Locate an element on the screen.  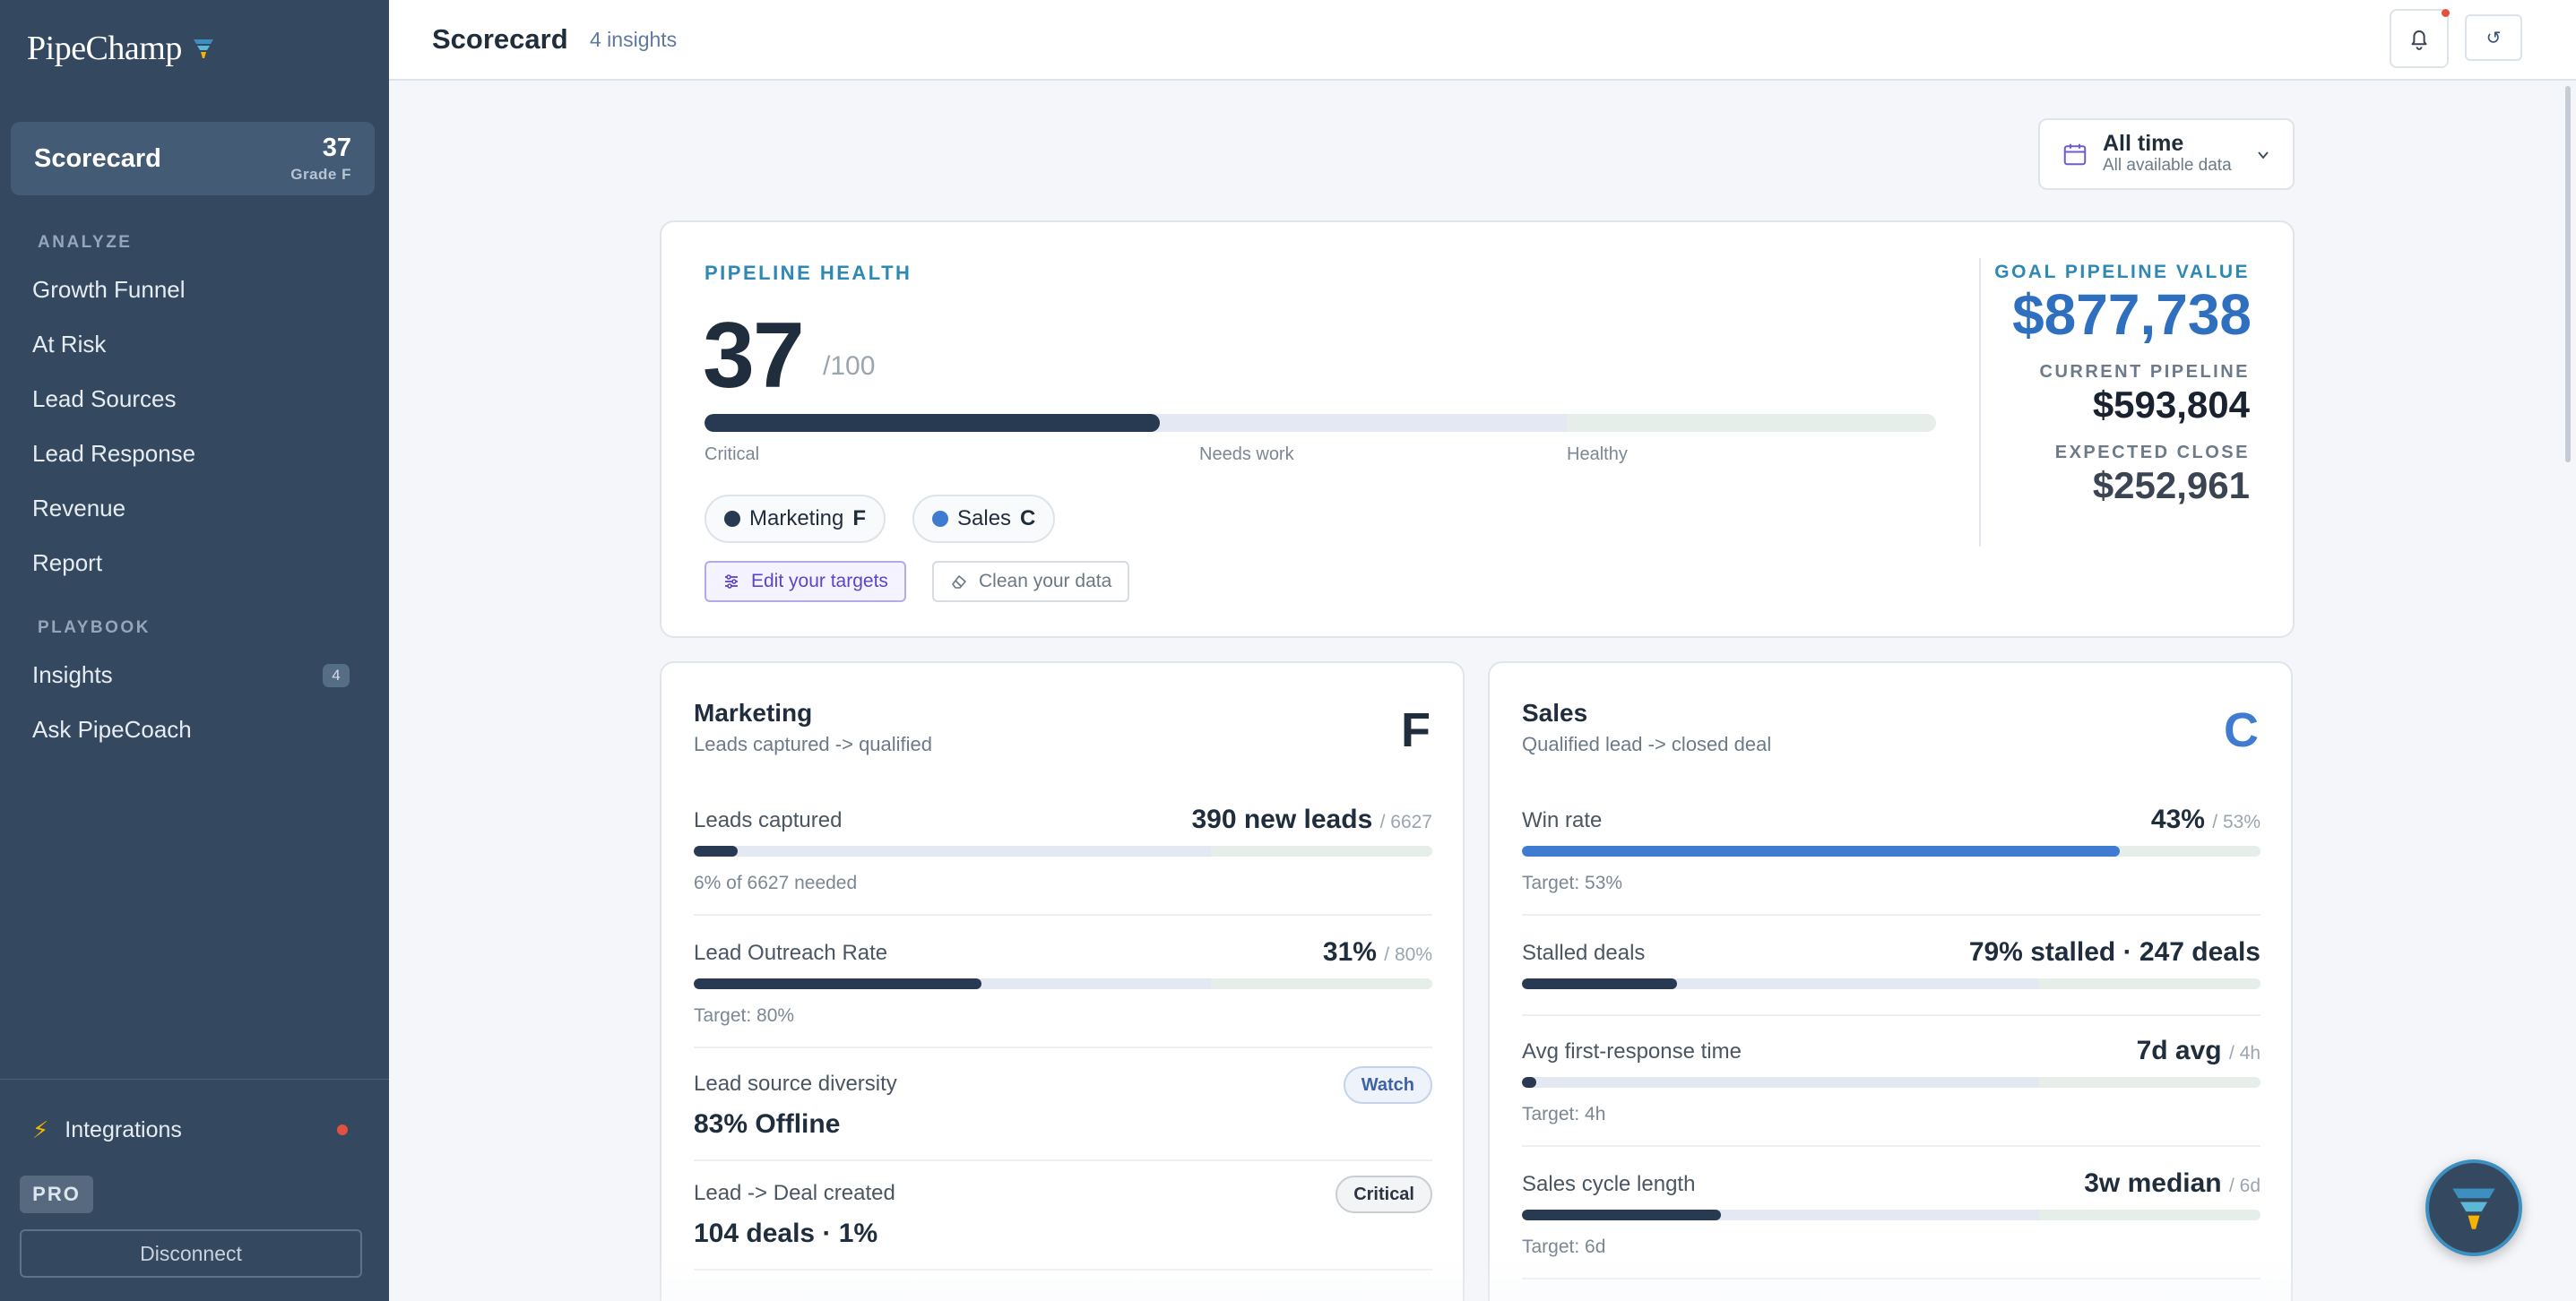
metric-value: 83% Offline is located at coordinates (767, 1124).